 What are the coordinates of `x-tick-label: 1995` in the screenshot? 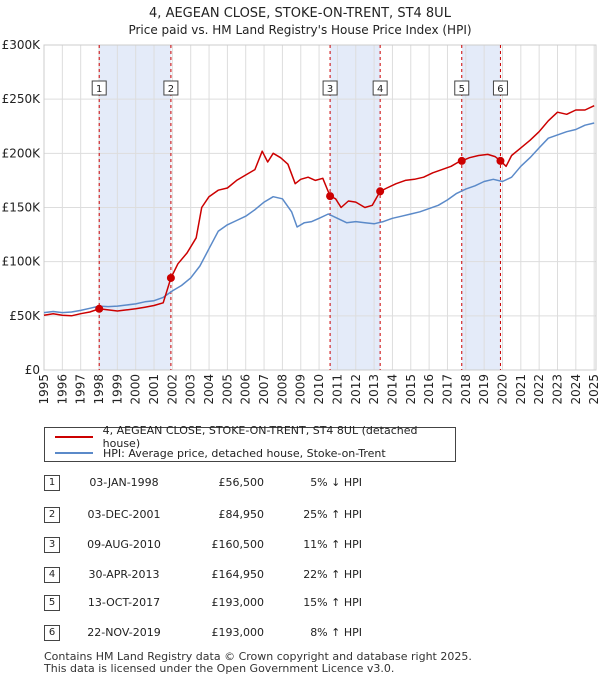 It's located at (44, 389).